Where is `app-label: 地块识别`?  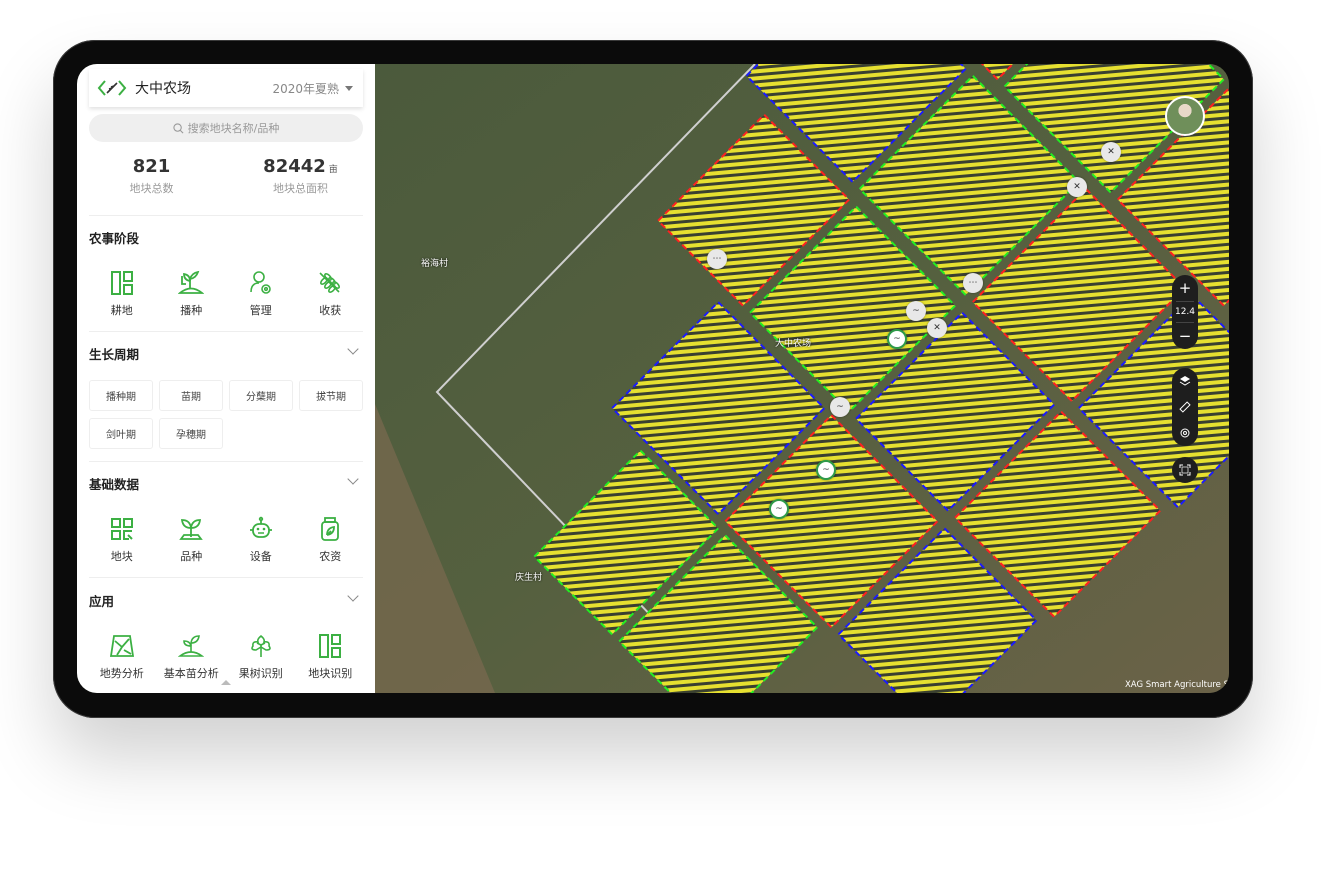 app-label: 地块识别 is located at coordinates (330, 673).